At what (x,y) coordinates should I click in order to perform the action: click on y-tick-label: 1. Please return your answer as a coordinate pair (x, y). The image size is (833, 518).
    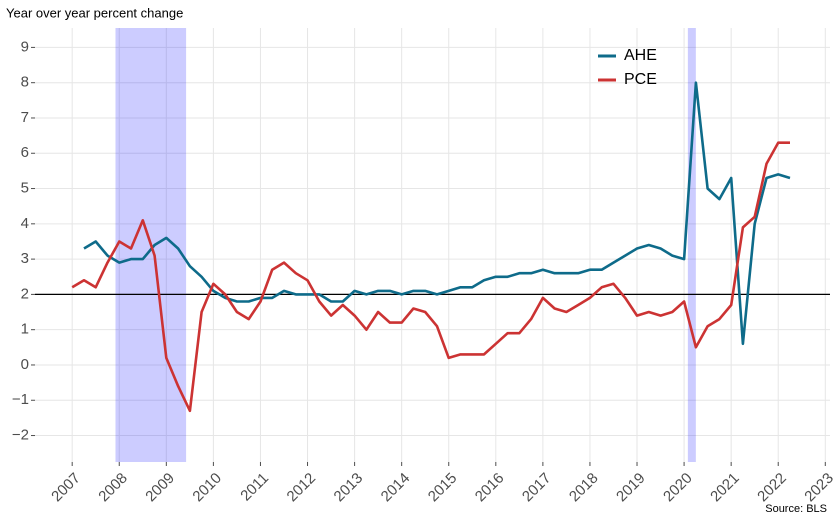
    Looking at the image, I should click on (25, 329).